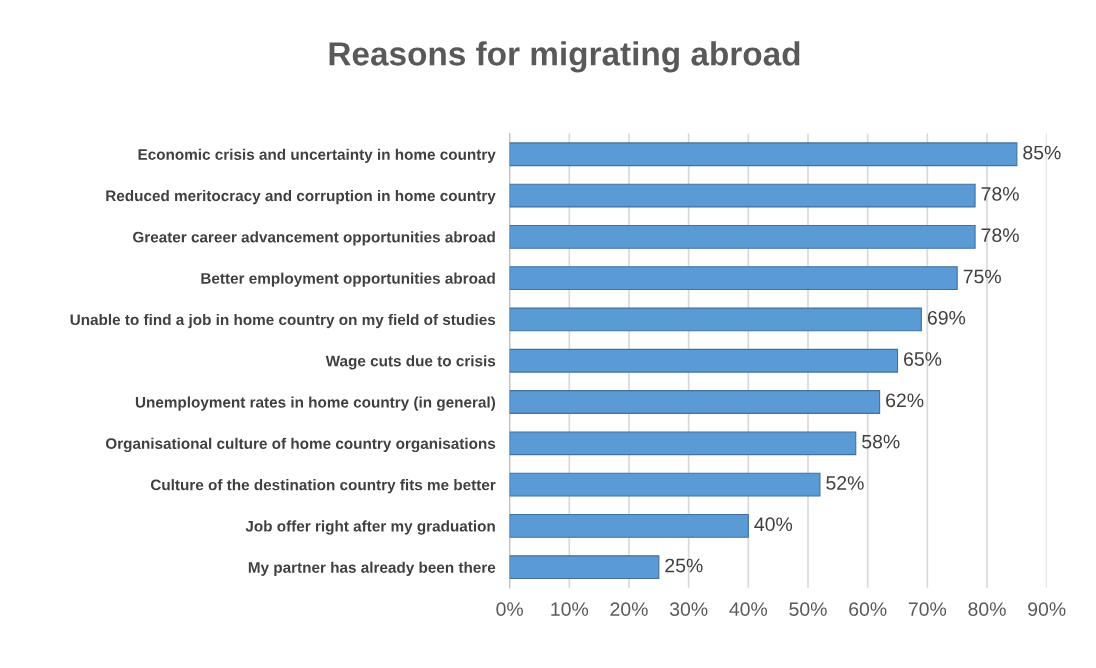 Image resolution: width=1096 pixels, height=668 pixels. Describe the element at coordinates (1047, 609) in the screenshot. I see `x-tick-label: 90%` at that location.